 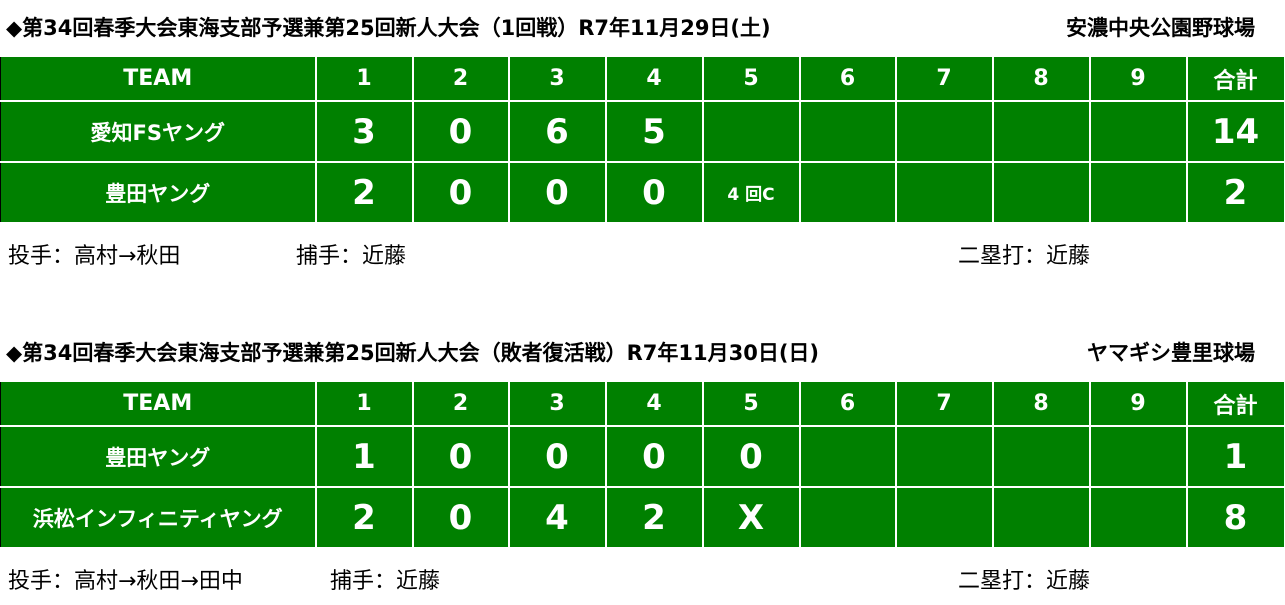 I want to click on inning-score: 4, so click(x=557, y=517).